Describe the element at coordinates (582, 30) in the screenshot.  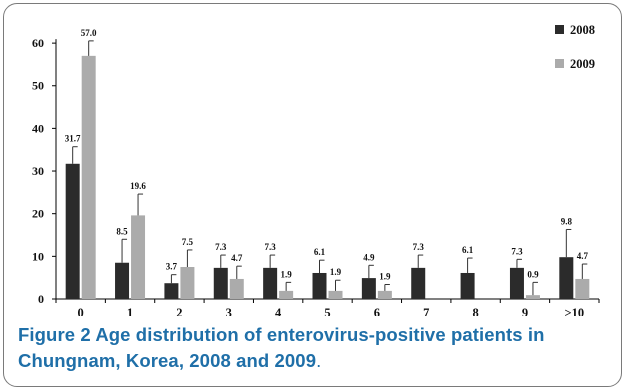
I see `legend-label-2008: 2008` at that location.